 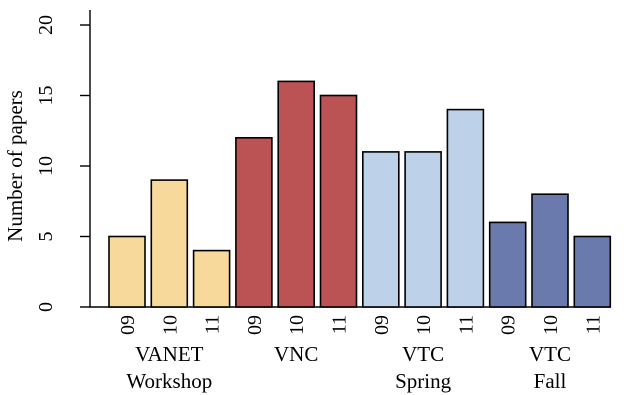 What do you see at coordinates (169, 381) in the screenshot?
I see `group-label: Workshop` at bounding box center [169, 381].